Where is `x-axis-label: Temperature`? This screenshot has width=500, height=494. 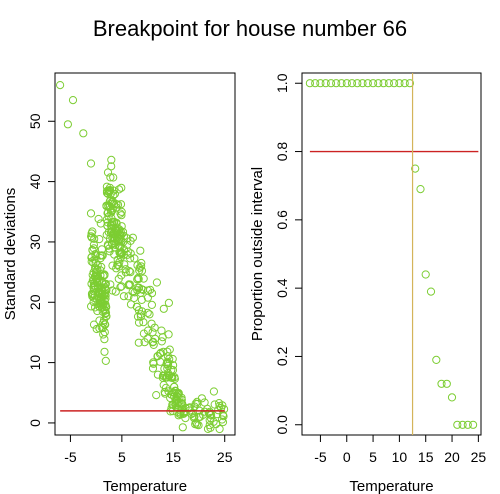 x-axis-label: Temperature is located at coordinates (145, 486).